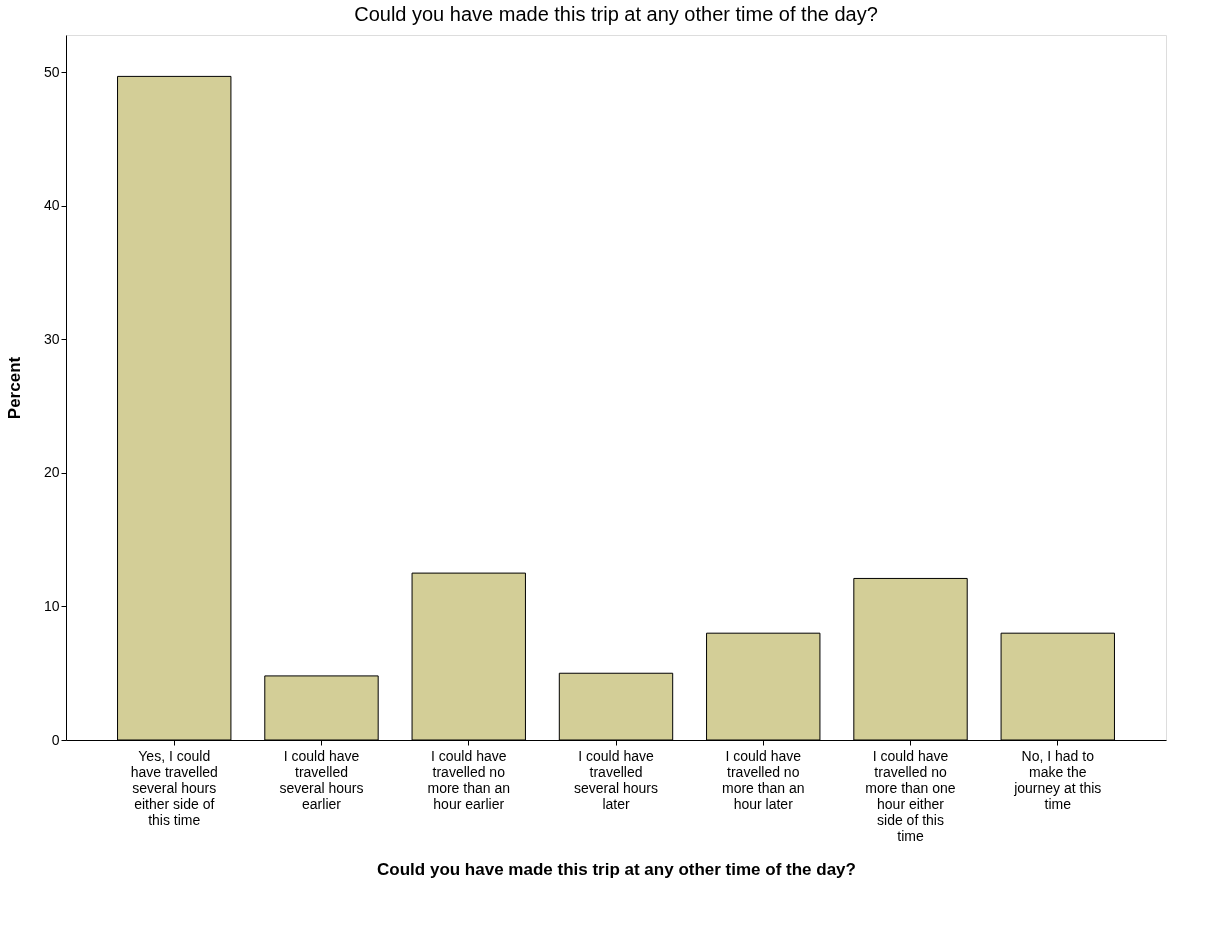 The height and width of the screenshot is (950, 1206). What do you see at coordinates (910, 795) in the screenshot?
I see `x-tick-label: I could have travelled no more than one hour either side of this time` at bounding box center [910, 795].